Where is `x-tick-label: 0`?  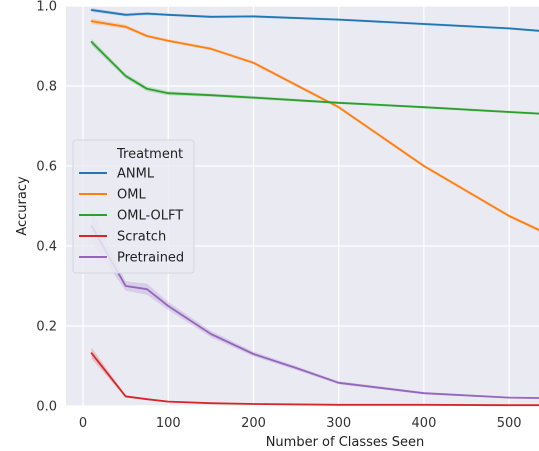 x-tick-label: 0 is located at coordinates (83, 423).